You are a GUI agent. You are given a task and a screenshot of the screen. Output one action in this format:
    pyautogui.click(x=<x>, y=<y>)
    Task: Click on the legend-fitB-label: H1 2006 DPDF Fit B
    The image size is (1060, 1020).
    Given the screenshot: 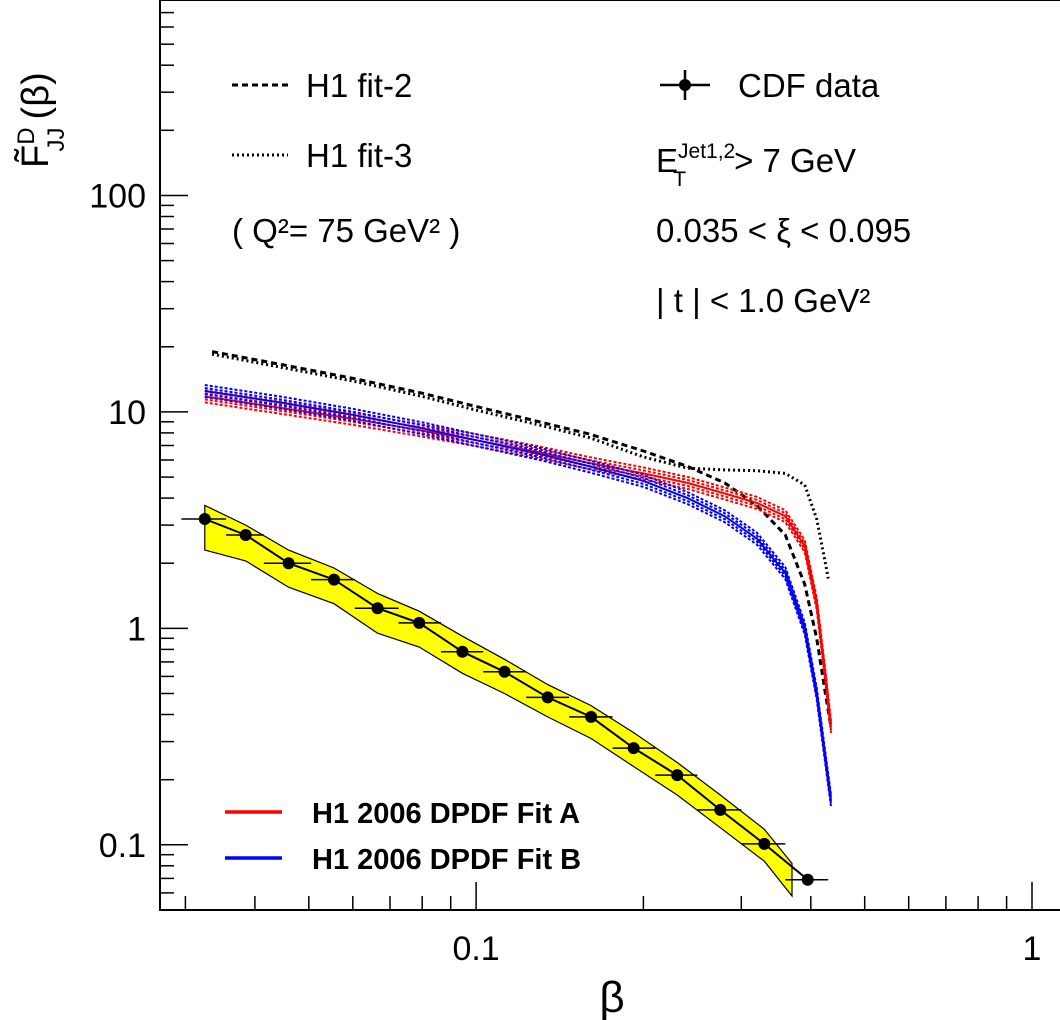 What is the action you would take?
    pyautogui.click(x=446, y=860)
    